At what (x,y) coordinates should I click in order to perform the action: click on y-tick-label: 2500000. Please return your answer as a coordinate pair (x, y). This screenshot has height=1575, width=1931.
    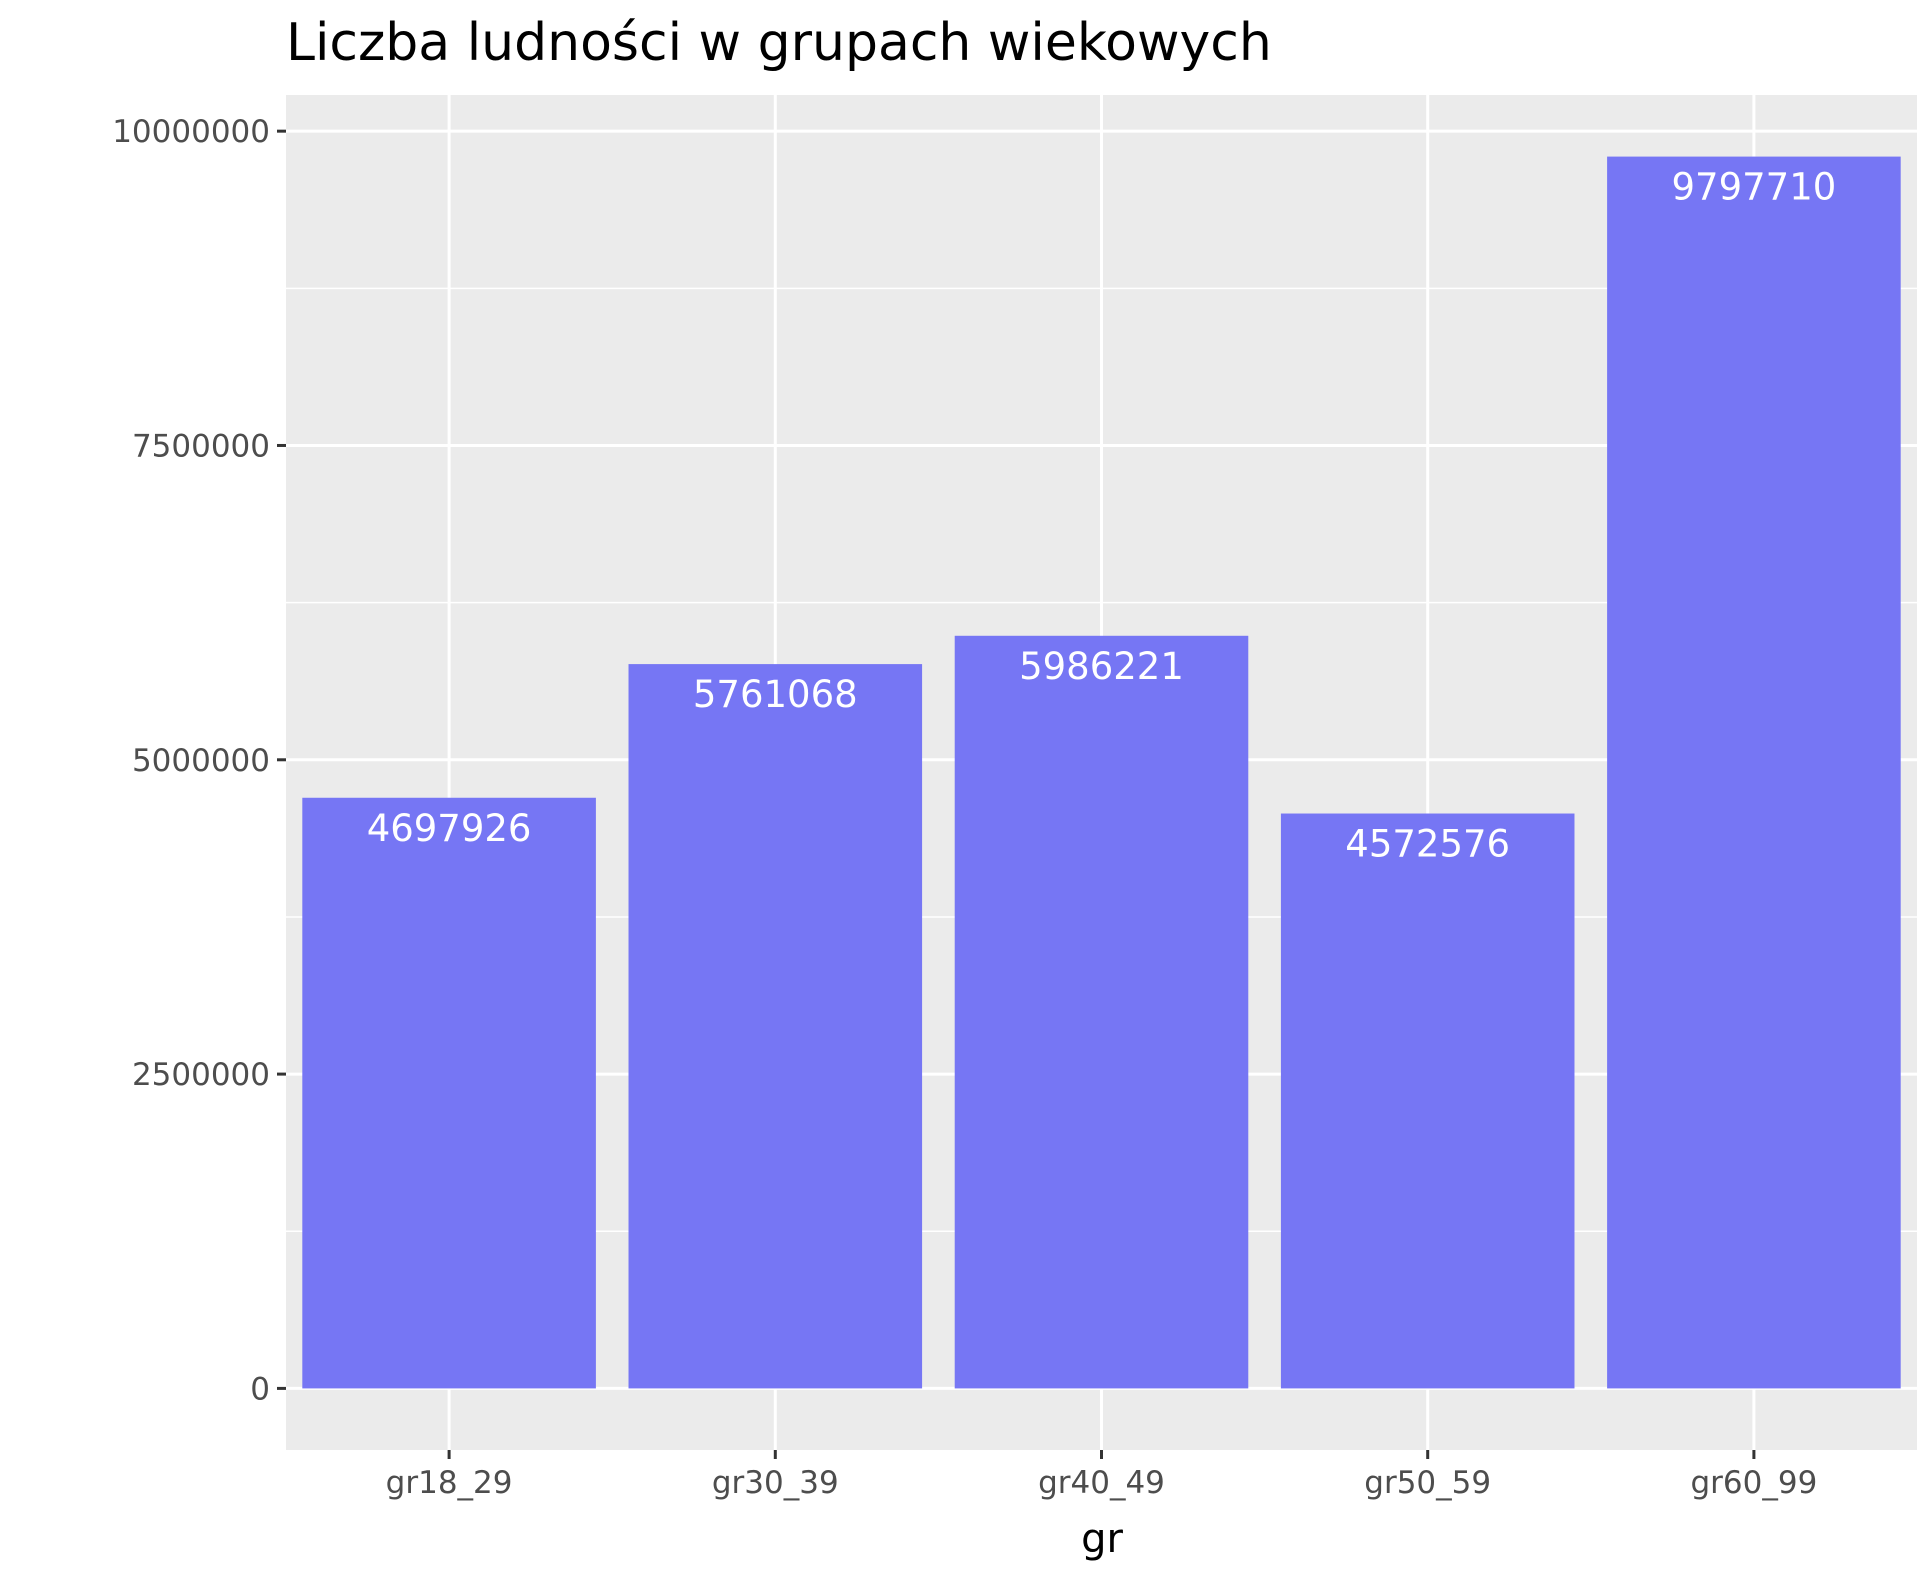
    Looking at the image, I should click on (201, 1075).